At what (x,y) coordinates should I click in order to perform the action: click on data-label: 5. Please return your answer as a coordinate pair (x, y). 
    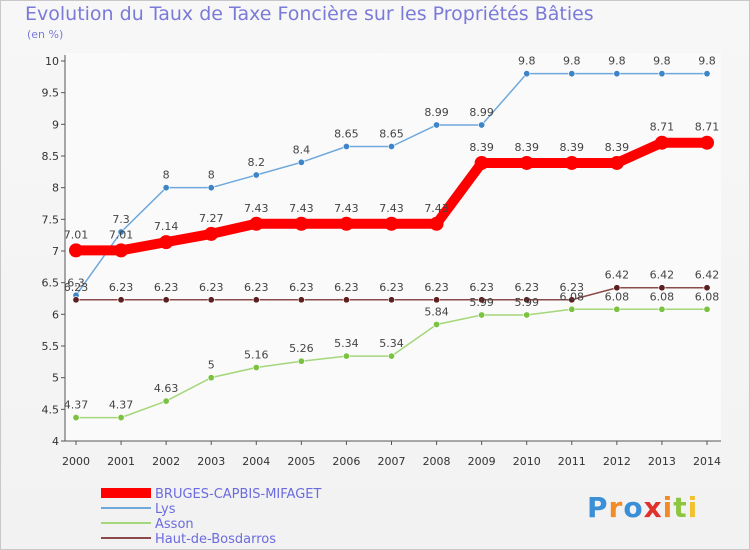
    Looking at the image, I should click on (211, 365).